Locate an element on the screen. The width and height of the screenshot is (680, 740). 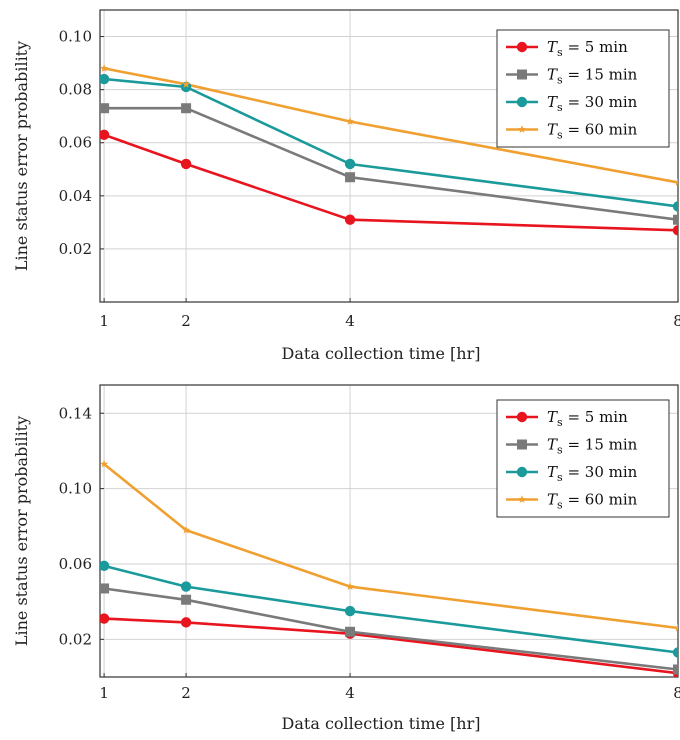
y-tick-label: 0.14 is located at coordinates (75, 413).